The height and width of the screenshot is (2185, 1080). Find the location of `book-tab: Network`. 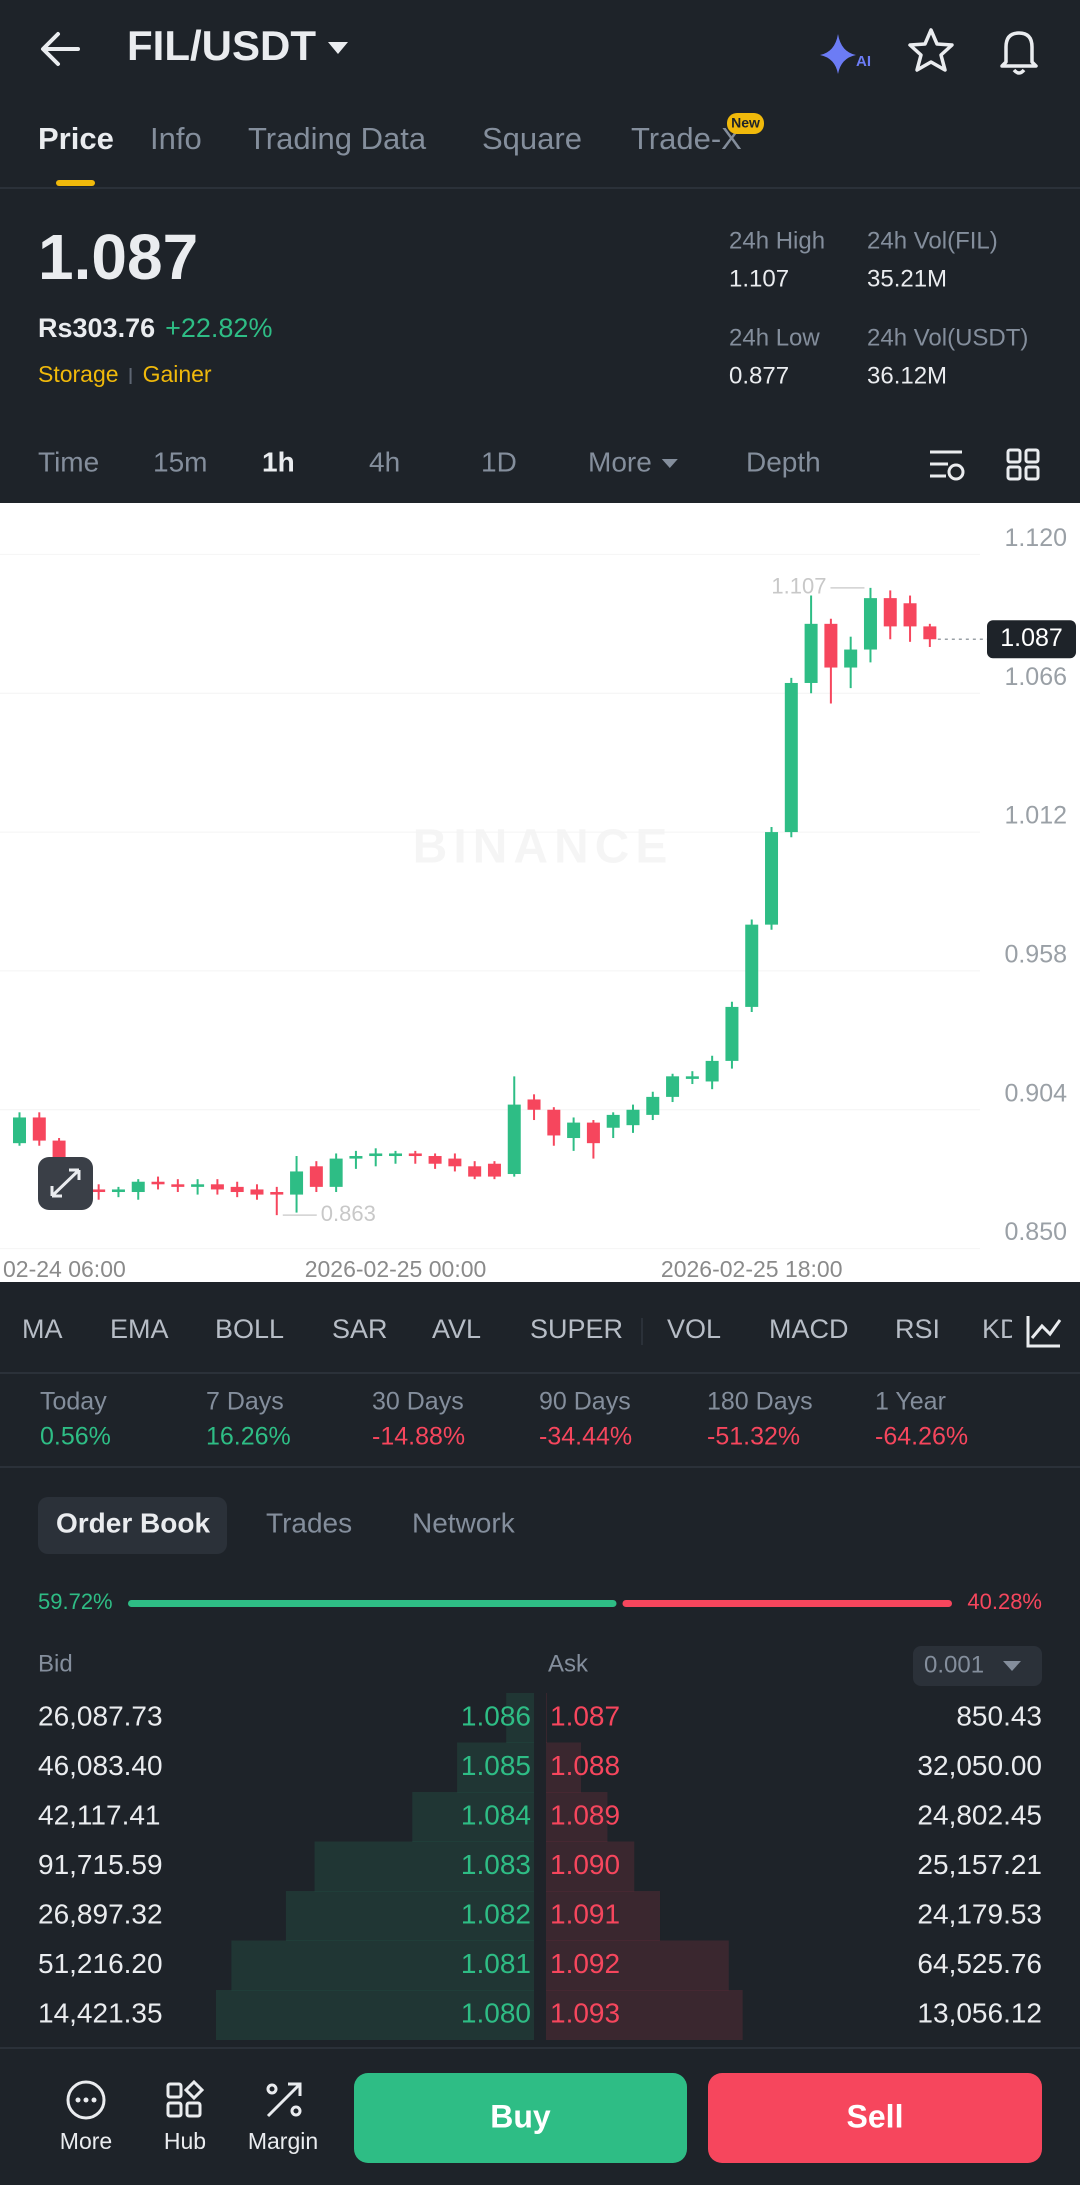

book-tab: Network is located at coordinates (464, 1522).